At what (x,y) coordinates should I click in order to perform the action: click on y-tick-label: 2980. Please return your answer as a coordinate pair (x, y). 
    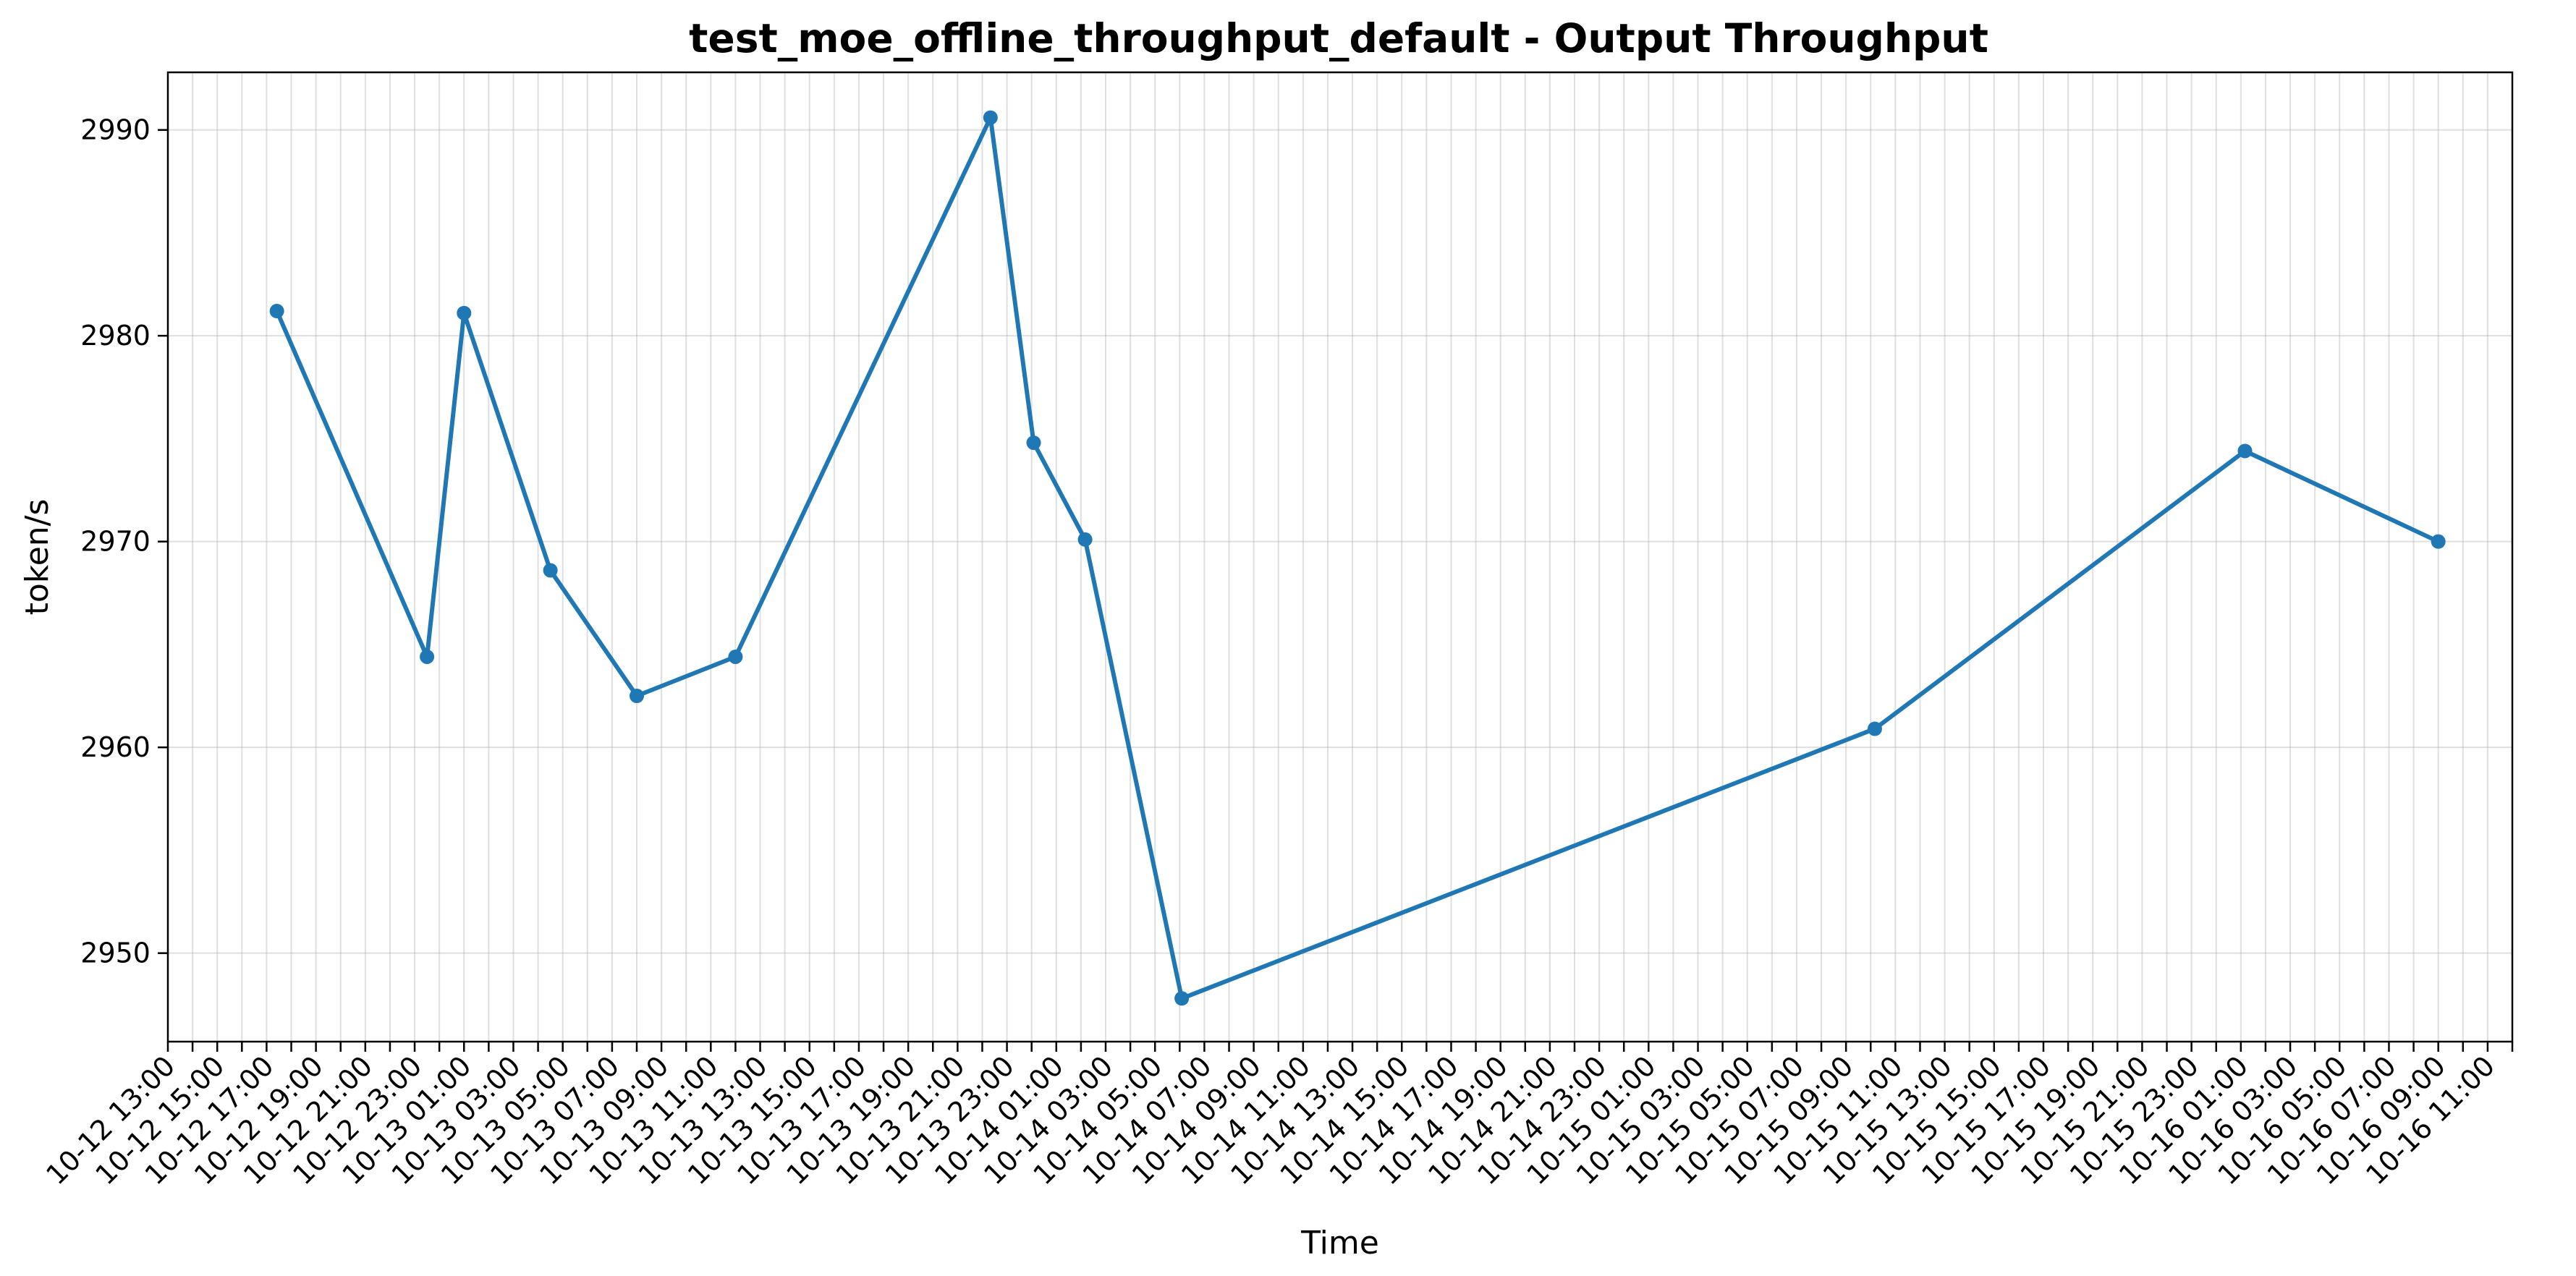
    Looking at the image, I should click on (115, 336).